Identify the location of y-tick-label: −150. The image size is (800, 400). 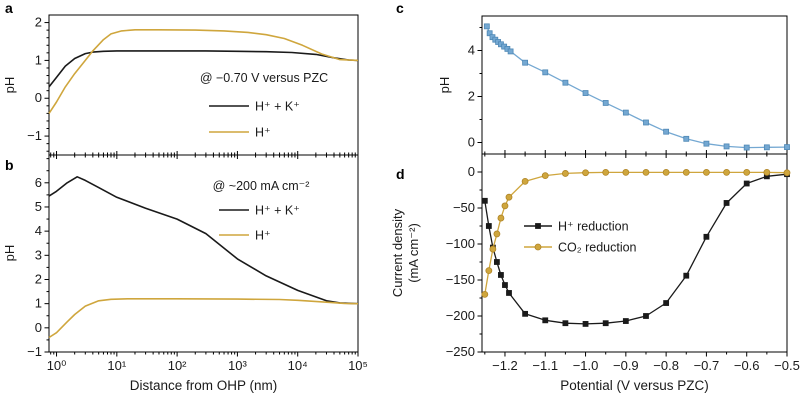
(460, 279).